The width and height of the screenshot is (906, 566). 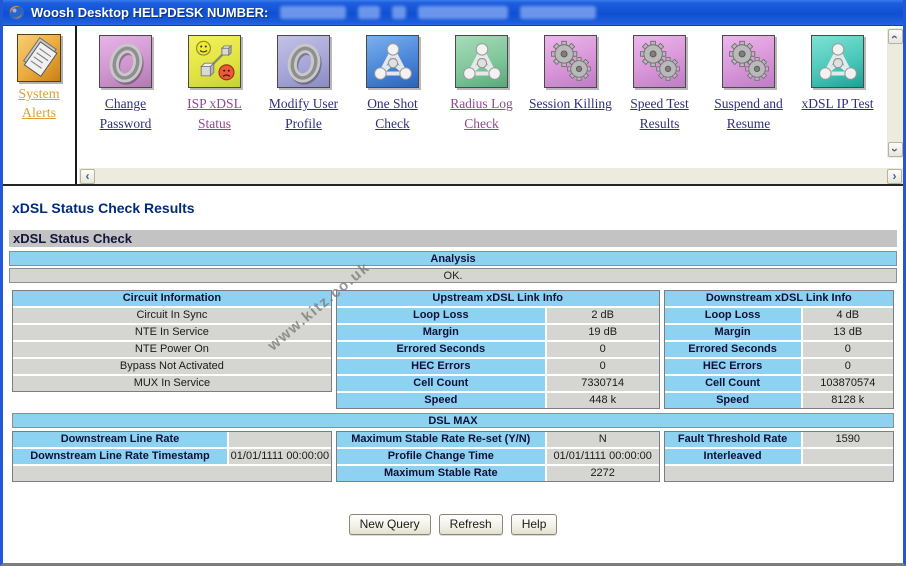 What do you see at coordinates (303, 61) in the screenshot?
I see `modify-user-profile-icon` at bounding box center [303, 61].